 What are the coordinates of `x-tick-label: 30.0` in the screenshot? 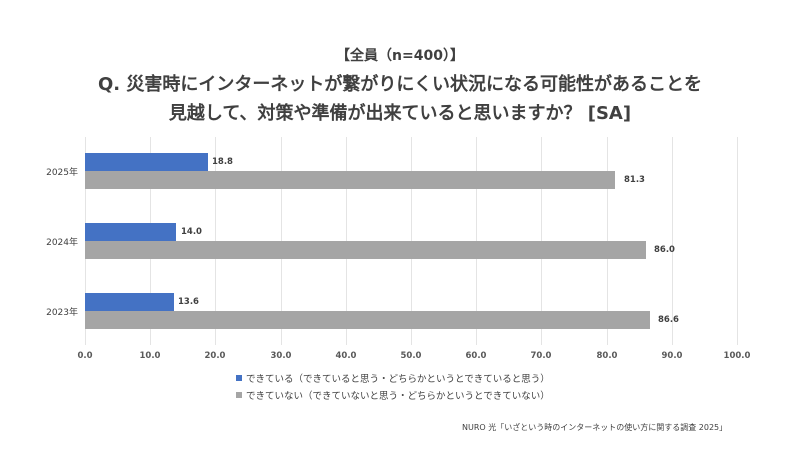 It's located at (281, 356).